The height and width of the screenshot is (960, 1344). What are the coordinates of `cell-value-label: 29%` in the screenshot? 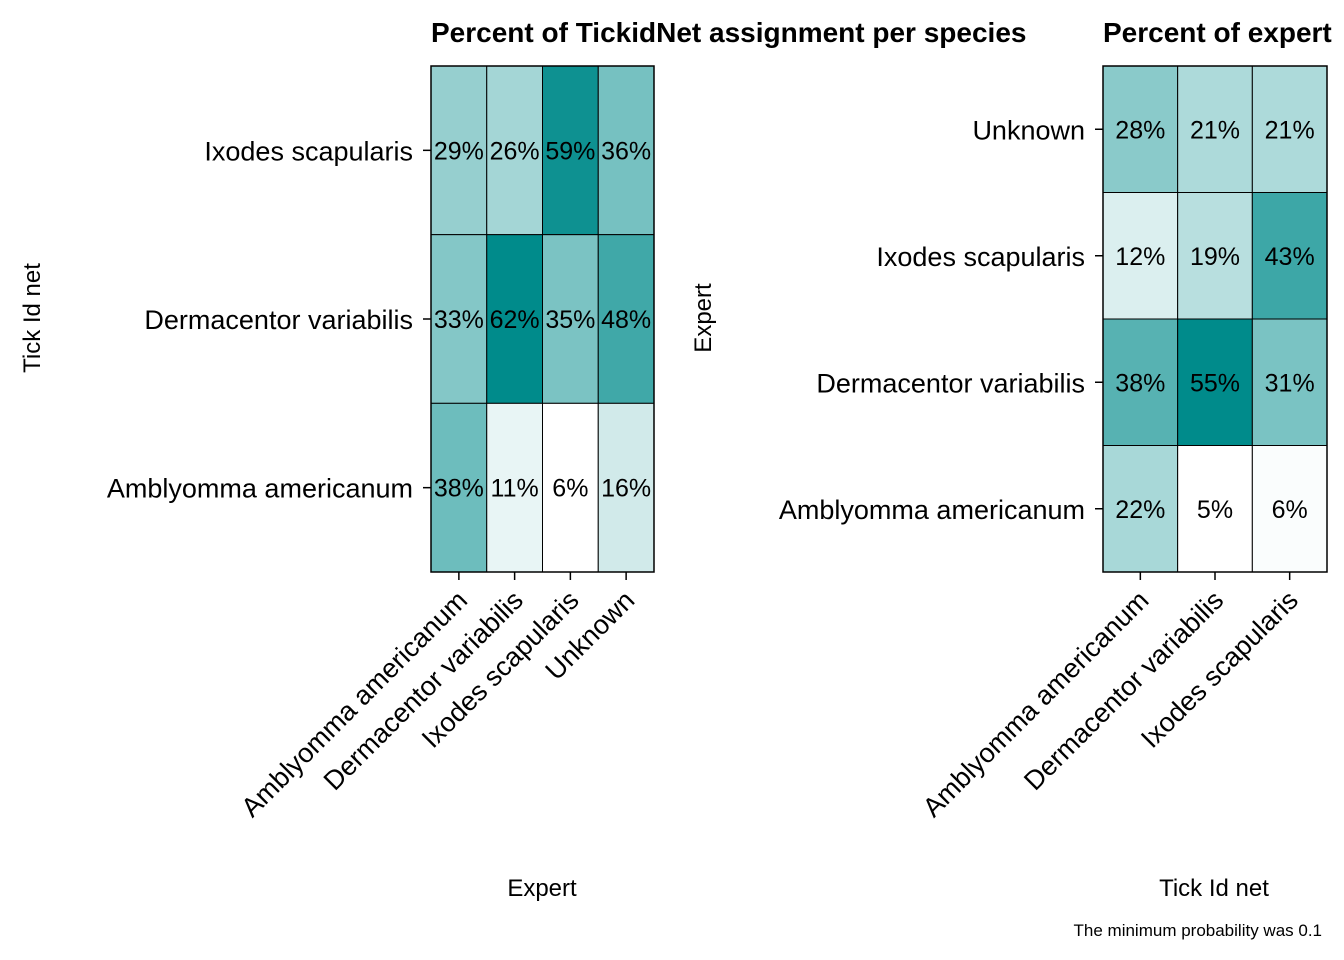 It's located at (459, 151).